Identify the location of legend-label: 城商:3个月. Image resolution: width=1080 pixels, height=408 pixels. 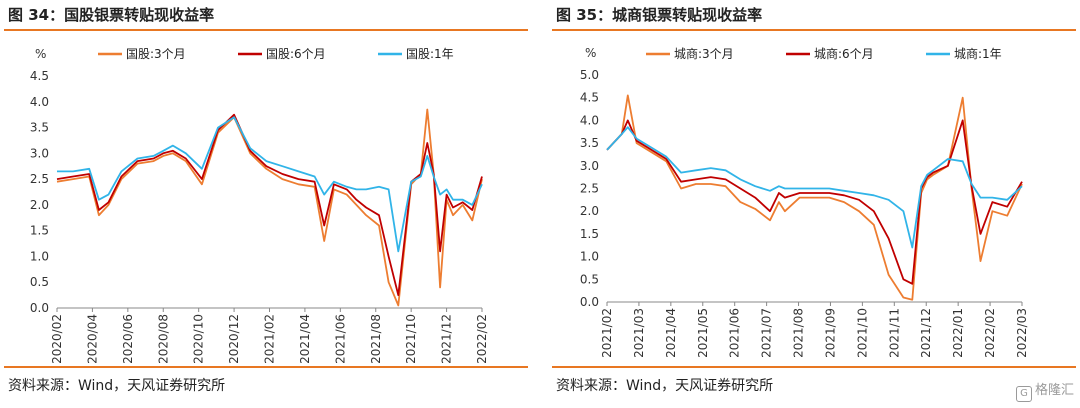
(704, 53).